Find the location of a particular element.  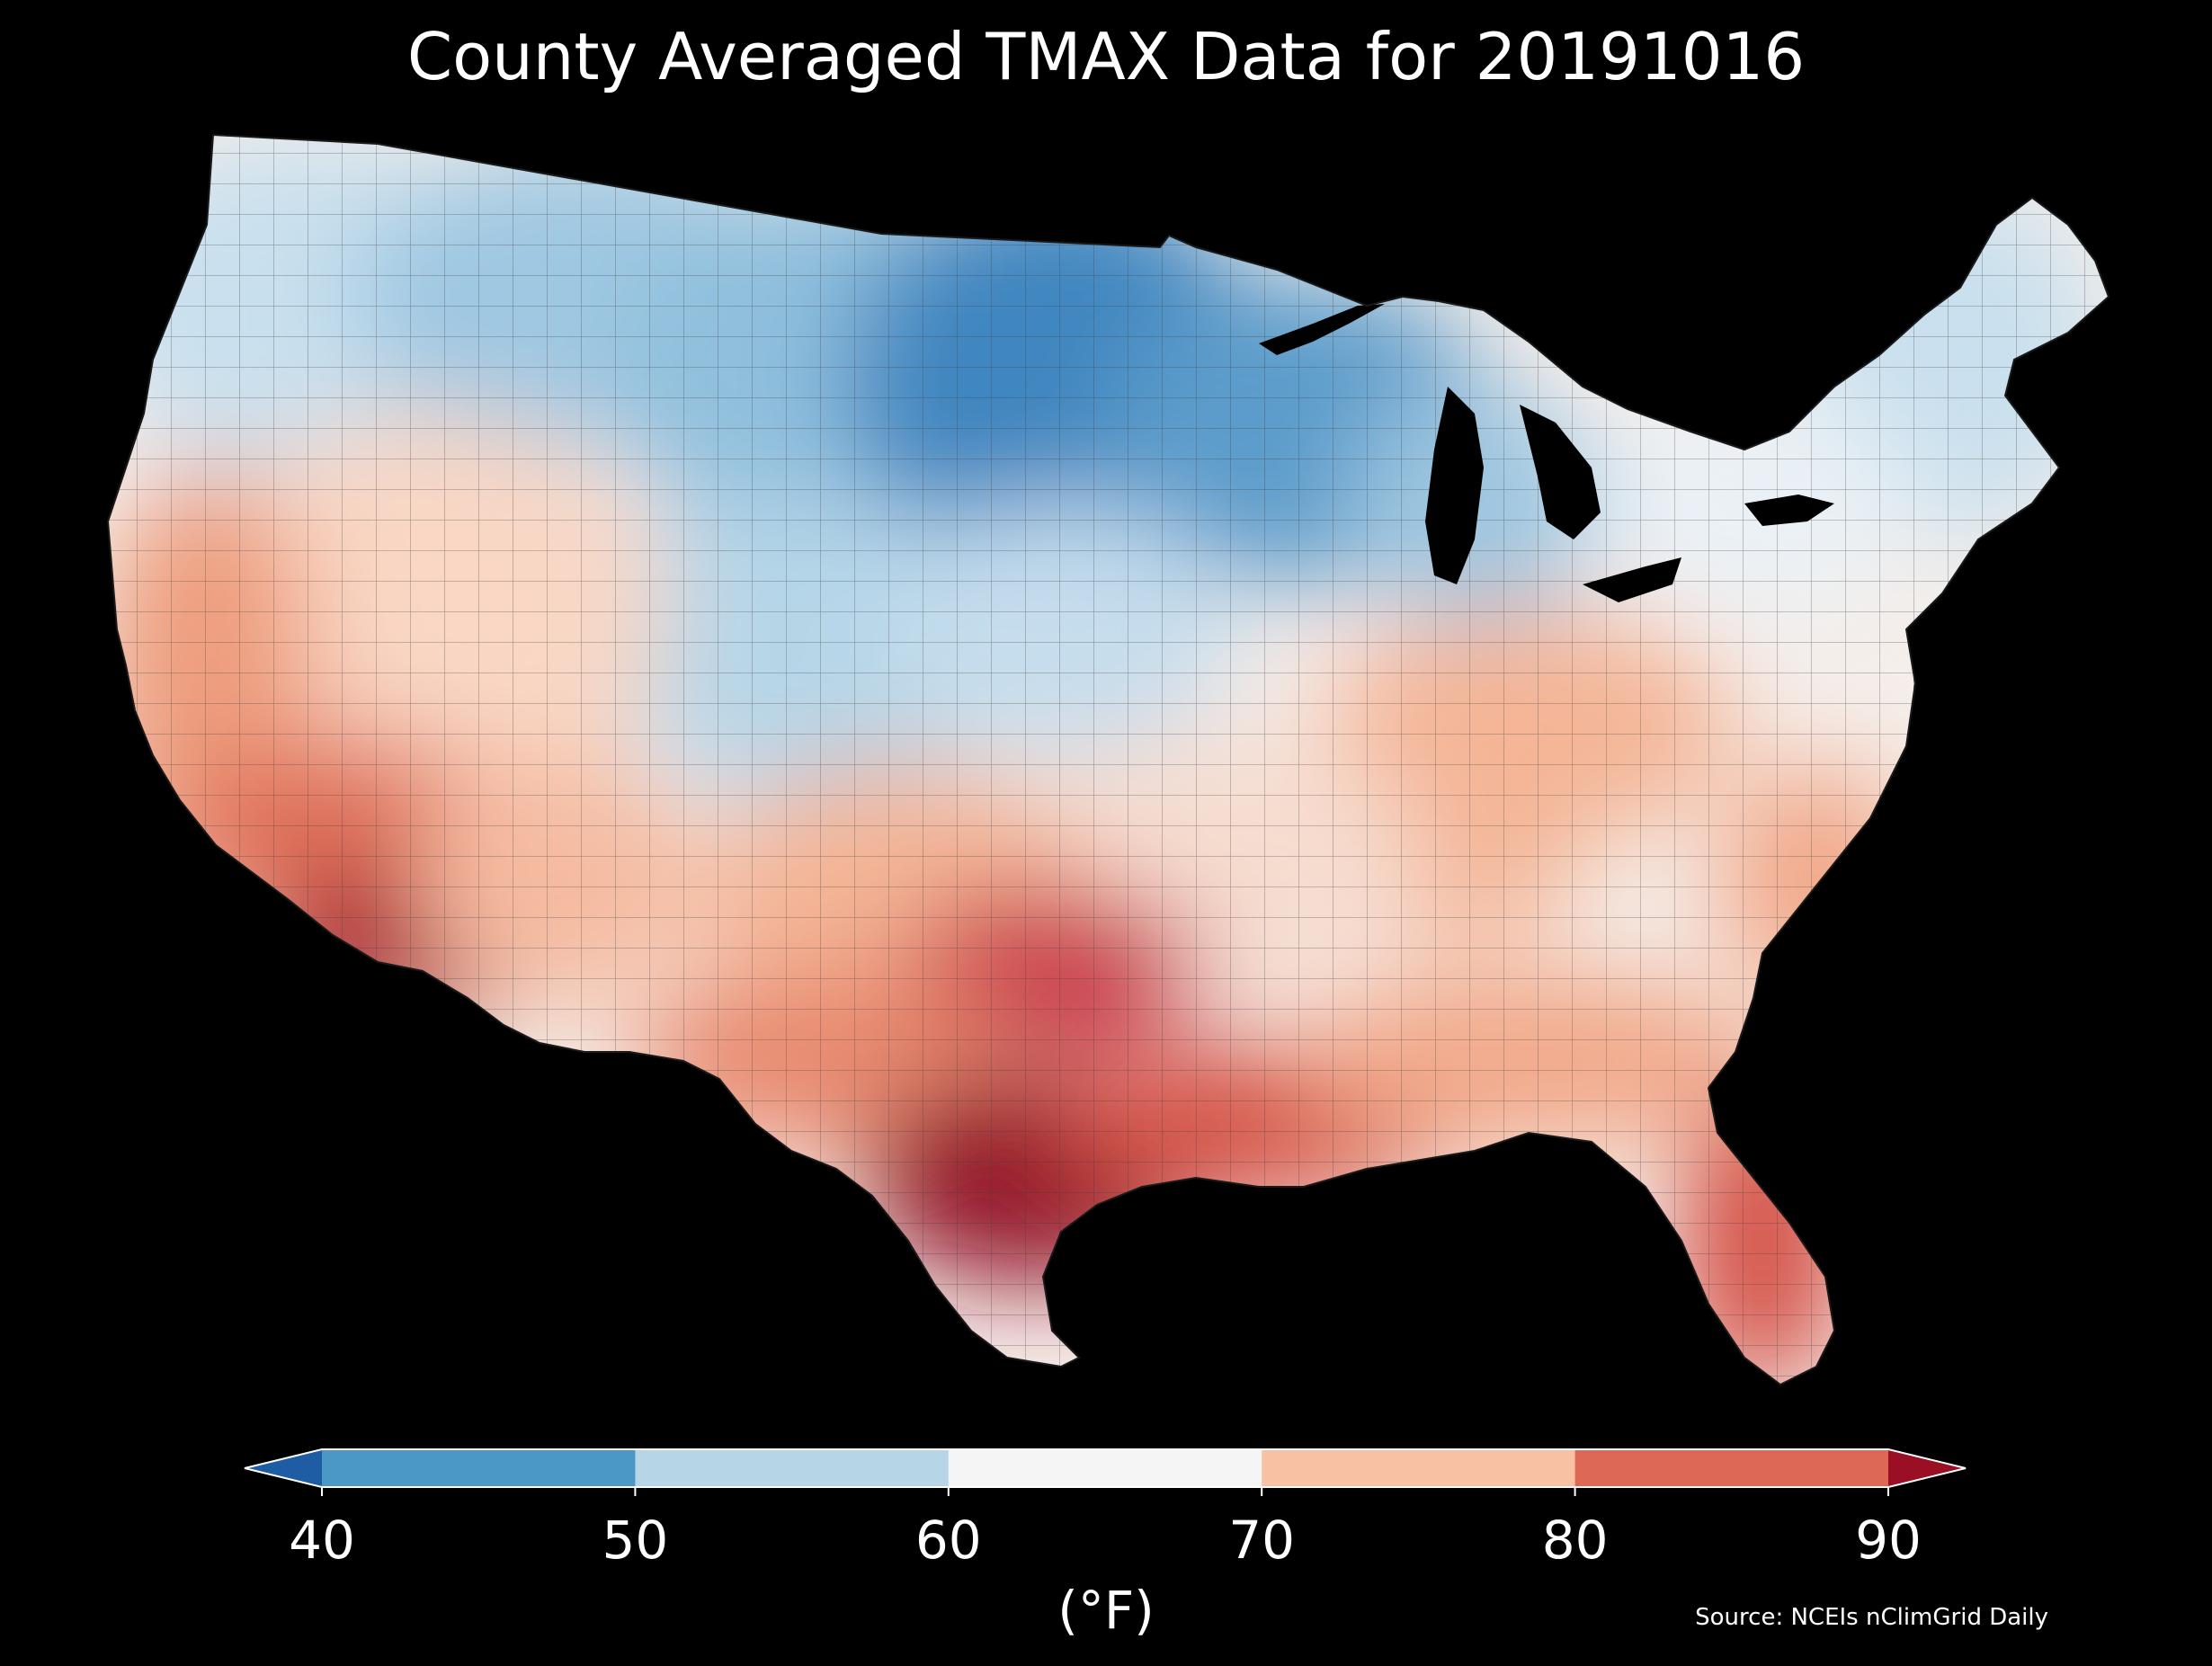

colorbar-unit-label: (°F) is located at coordinates (1106, 1610).